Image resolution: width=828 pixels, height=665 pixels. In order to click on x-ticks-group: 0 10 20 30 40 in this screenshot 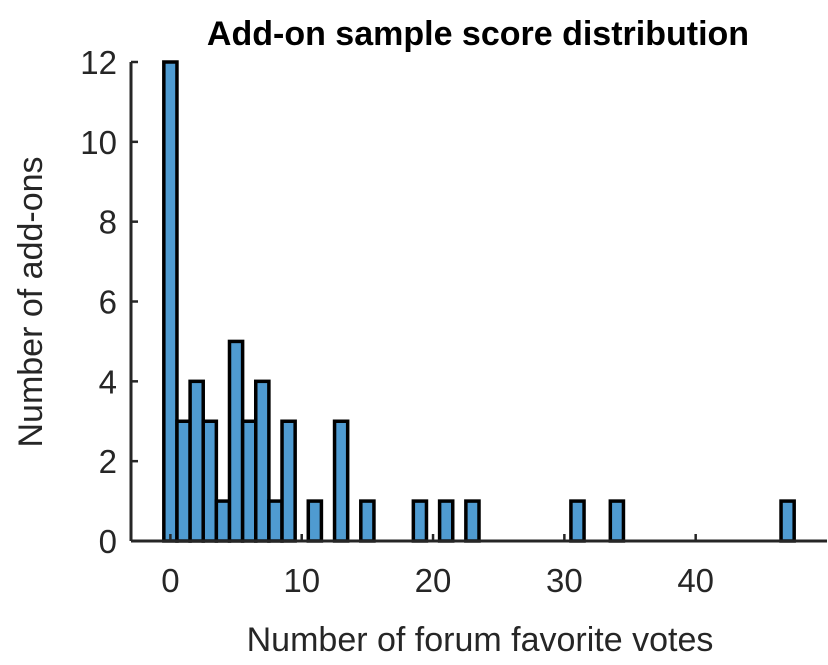, I will do `click(437, 566)`.